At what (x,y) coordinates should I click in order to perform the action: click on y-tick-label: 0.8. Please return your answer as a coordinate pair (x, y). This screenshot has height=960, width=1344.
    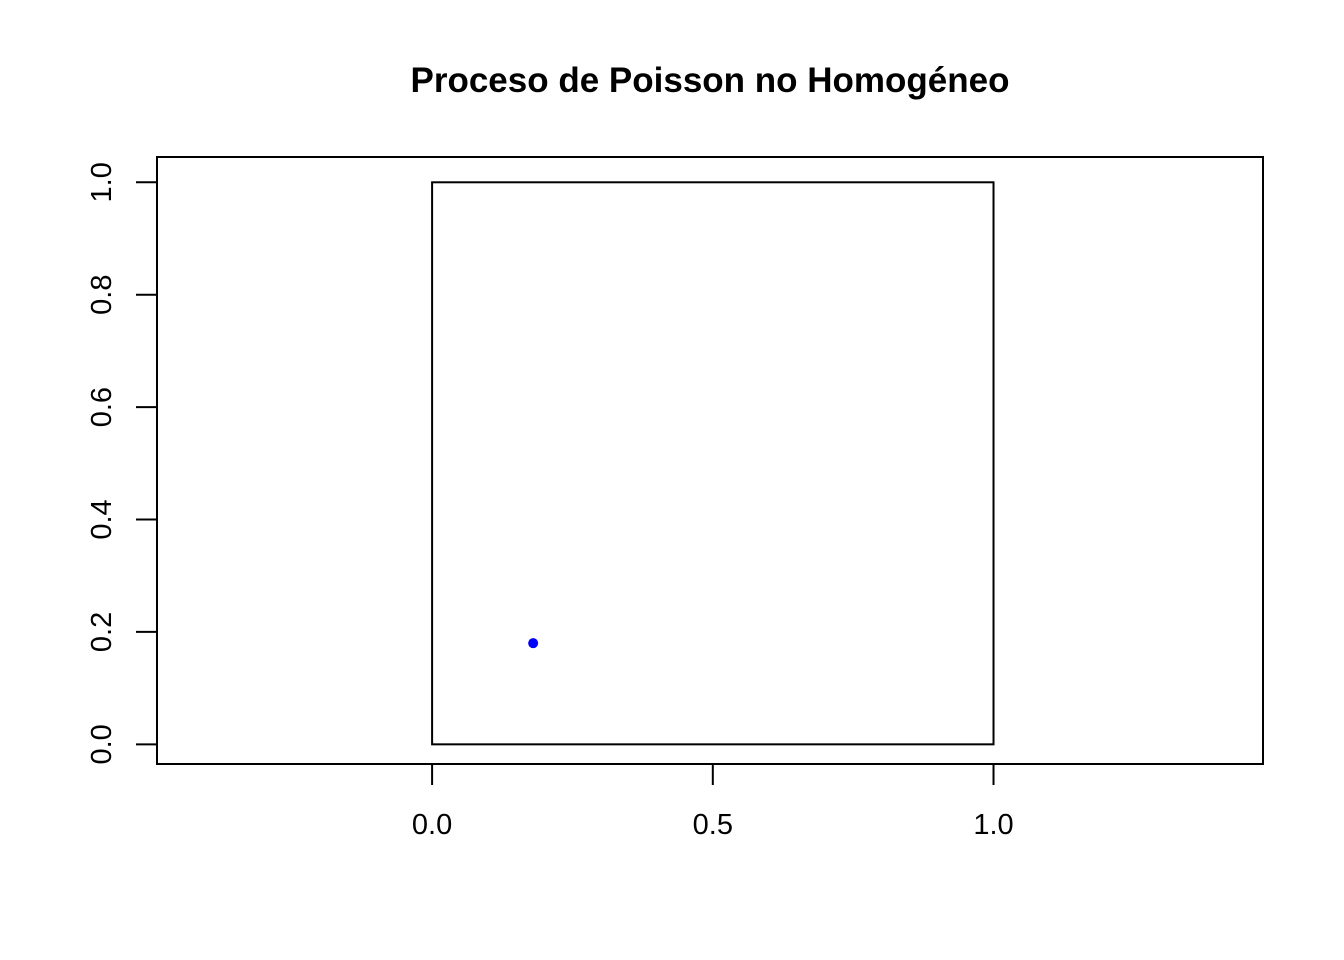
    Looking at the image, I should click on (102, 295).